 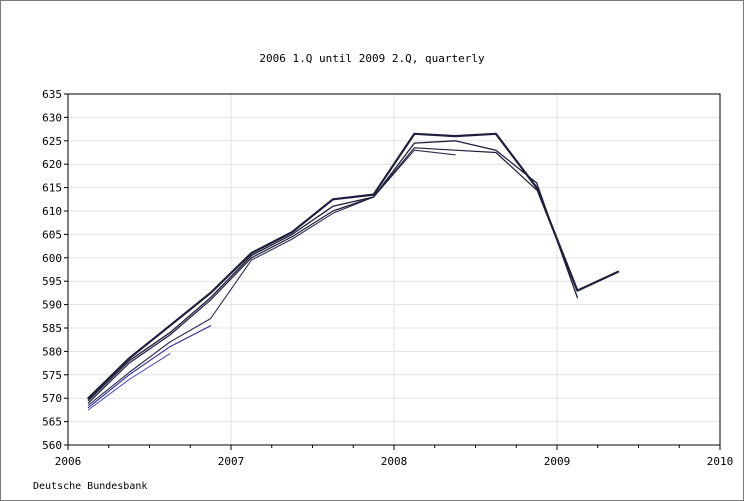 I want to click on y-tick-label: 620, so click(x=52, y=164).